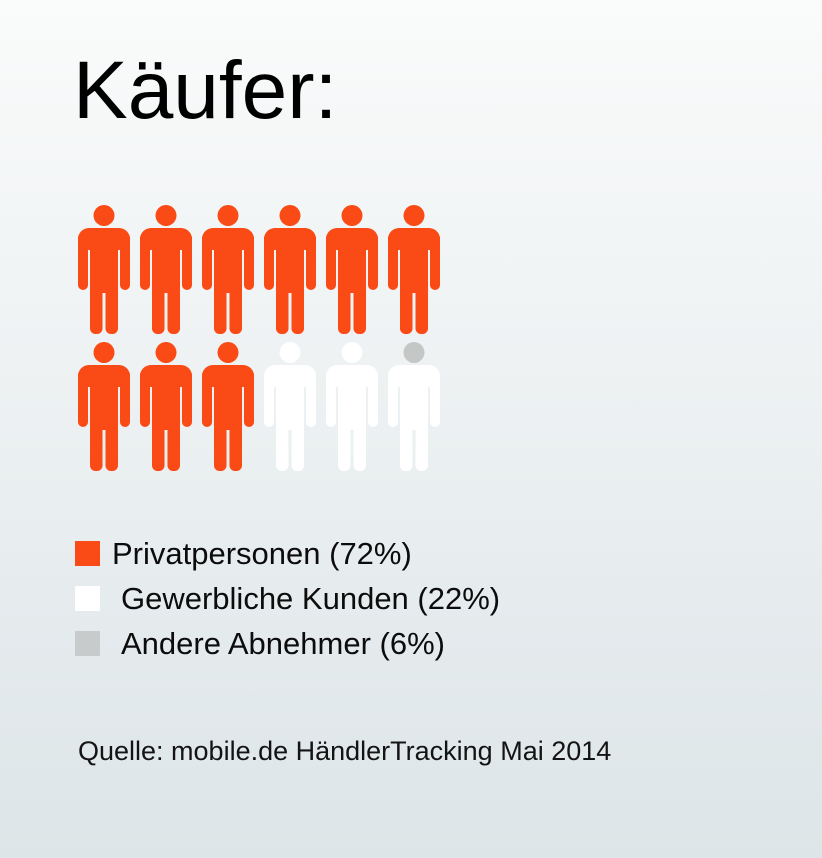  Describe the element at coordinates (87, 643) in the screenshot. I see `legend-swatch-andere-abnehmer` at that location.